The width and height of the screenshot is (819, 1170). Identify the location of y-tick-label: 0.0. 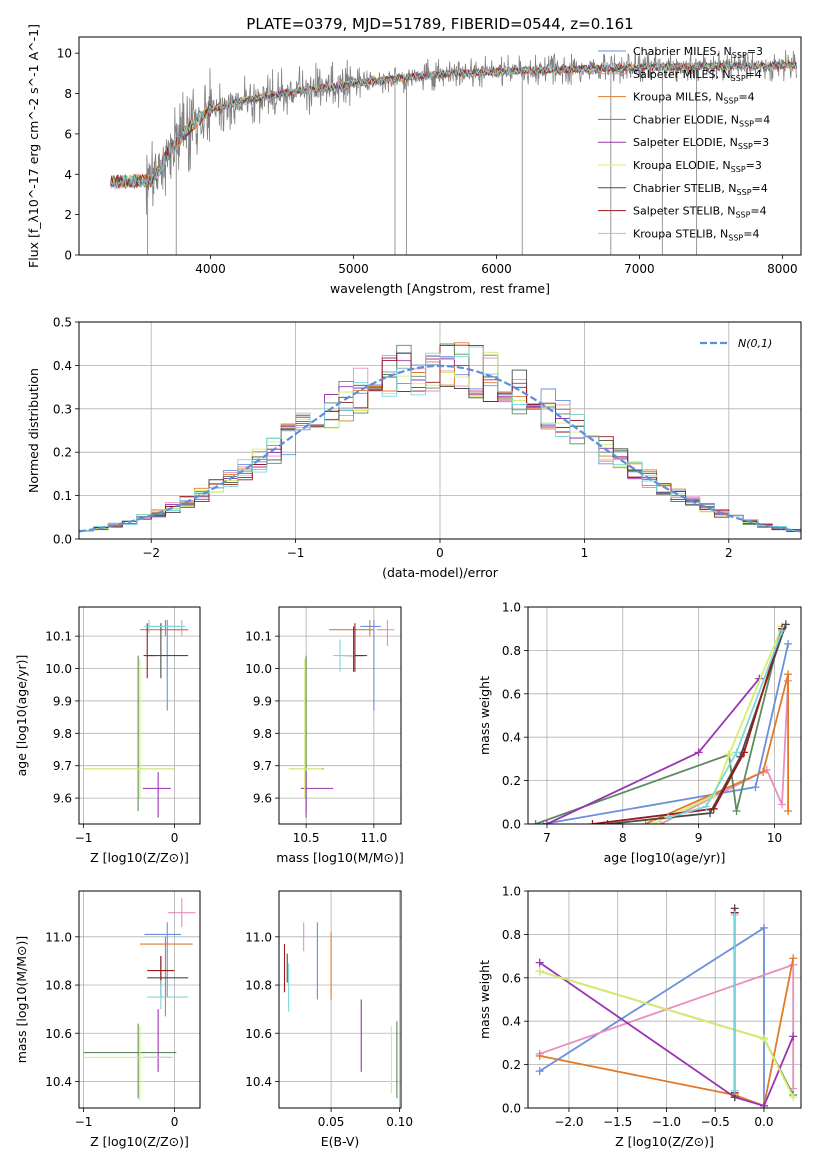
(511, 1109).